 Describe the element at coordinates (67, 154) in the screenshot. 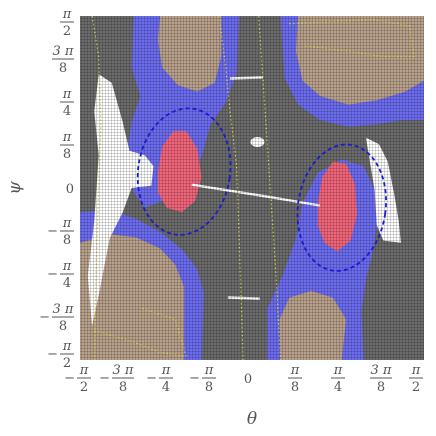

I see `y-tick-3-denominator: 8` at that location.